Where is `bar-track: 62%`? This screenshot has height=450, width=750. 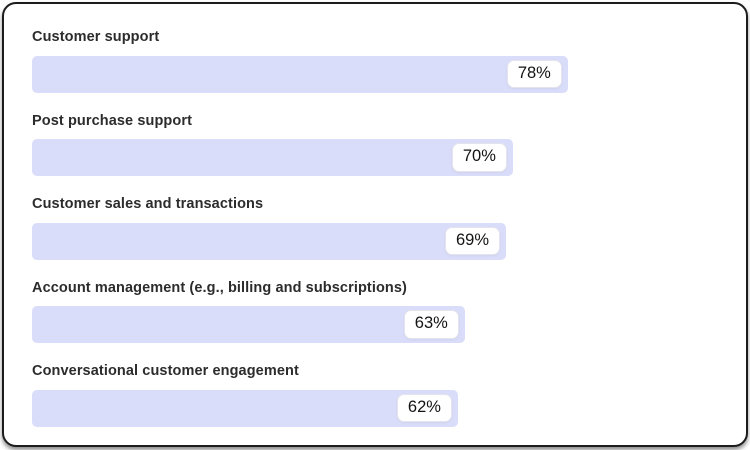
bar-track: 62% is located at coordinates (375, 408).